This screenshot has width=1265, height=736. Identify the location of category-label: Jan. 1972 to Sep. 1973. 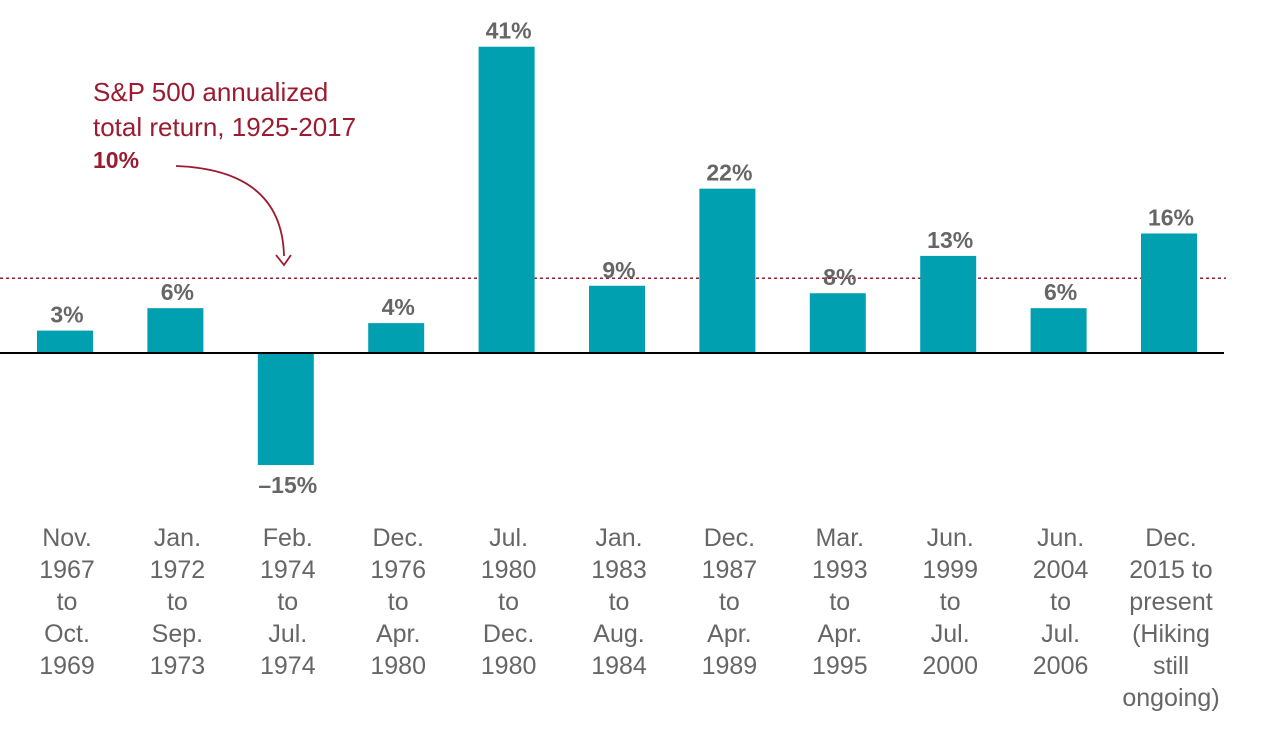
(178, 602).